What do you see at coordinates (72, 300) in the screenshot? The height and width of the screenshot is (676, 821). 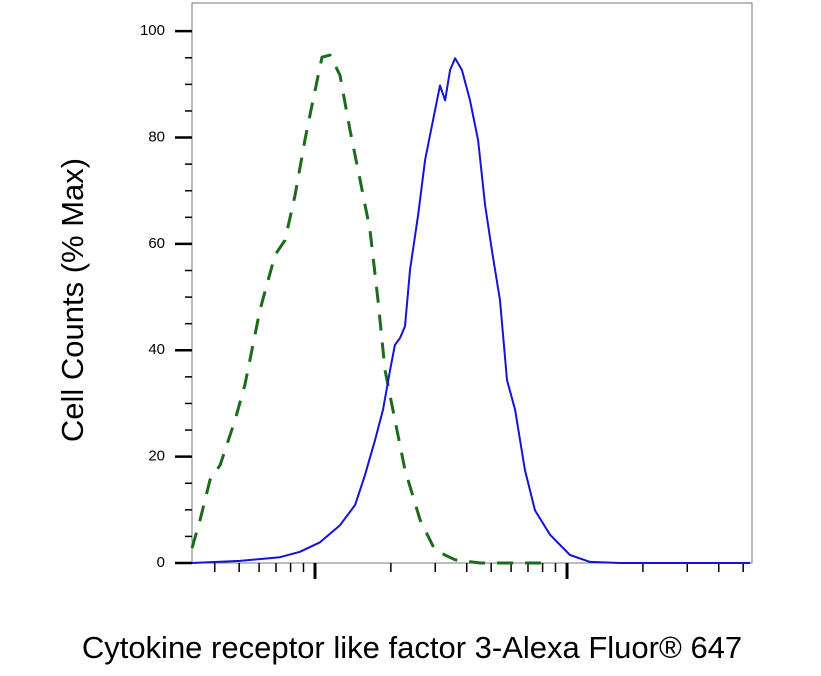 I see `y-axis-label: Cell Counts (% Max)` at bounding box center [72, 300].